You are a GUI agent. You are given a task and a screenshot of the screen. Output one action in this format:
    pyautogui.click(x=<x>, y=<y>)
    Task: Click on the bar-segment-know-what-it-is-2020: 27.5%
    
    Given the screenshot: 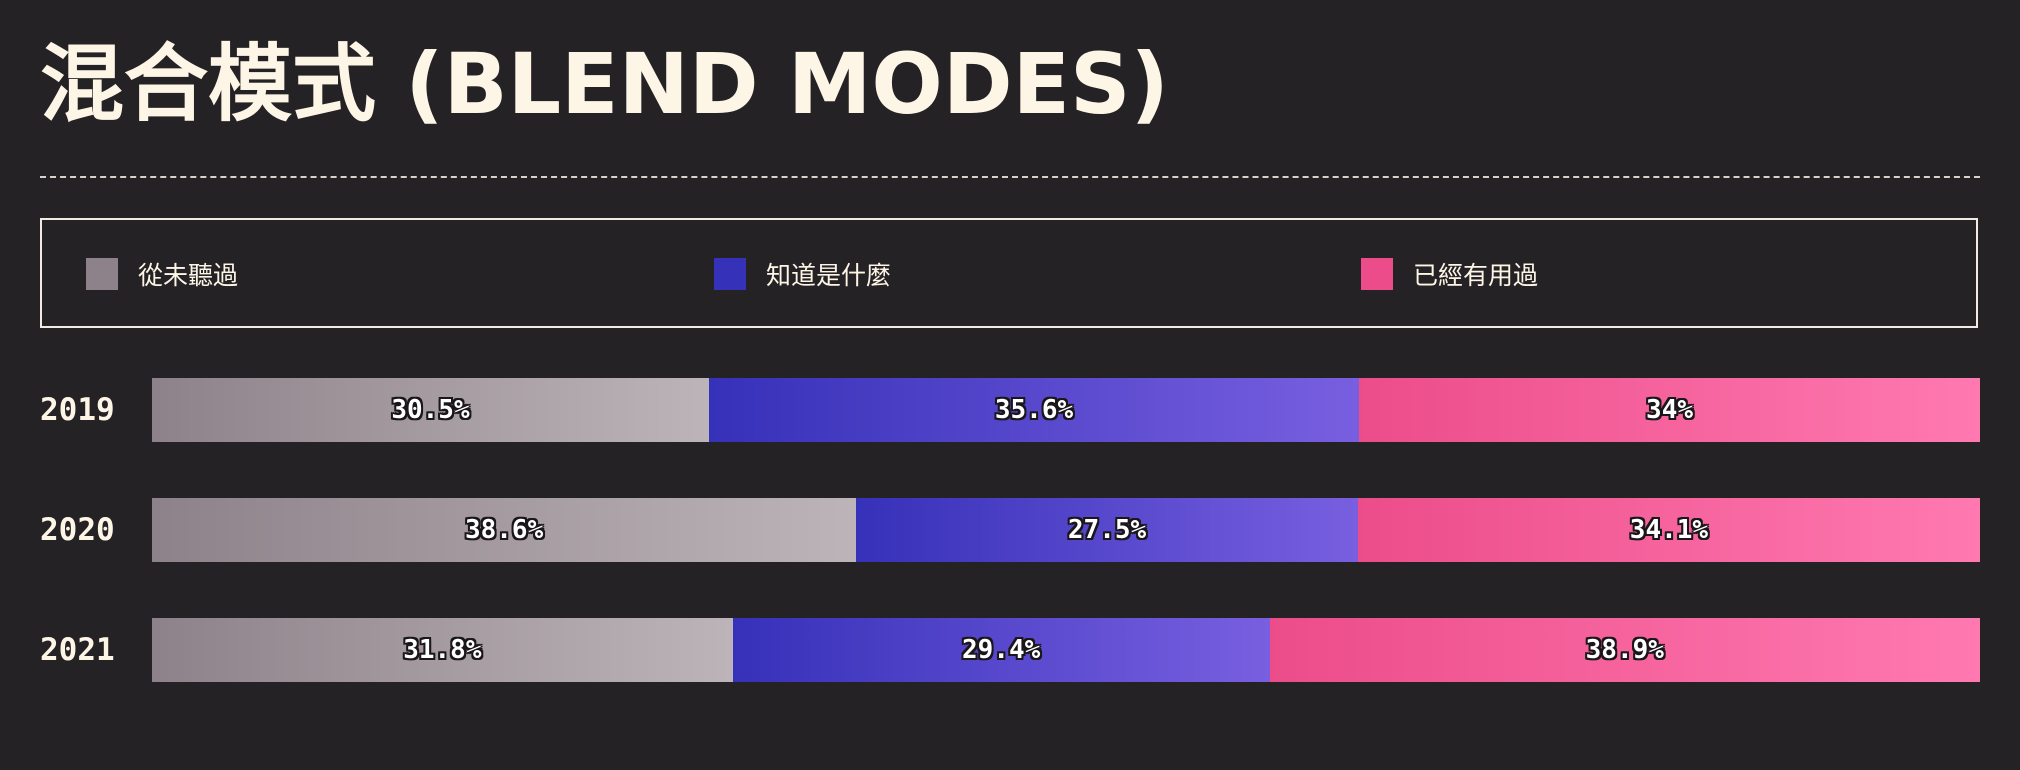 What is the action you would take?
    pyautogui.click(x=1107, y=530)
    